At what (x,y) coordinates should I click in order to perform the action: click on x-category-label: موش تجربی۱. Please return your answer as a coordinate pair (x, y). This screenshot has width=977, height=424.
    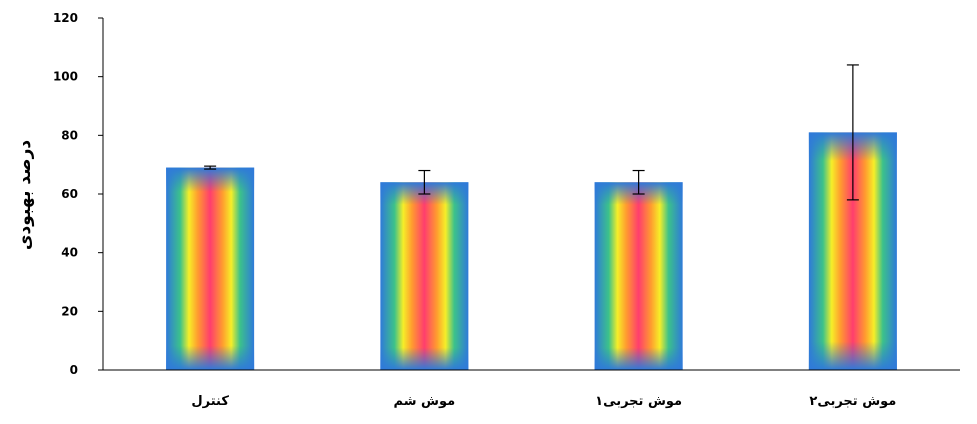
    Looking at the image, I should click on (638, 401).